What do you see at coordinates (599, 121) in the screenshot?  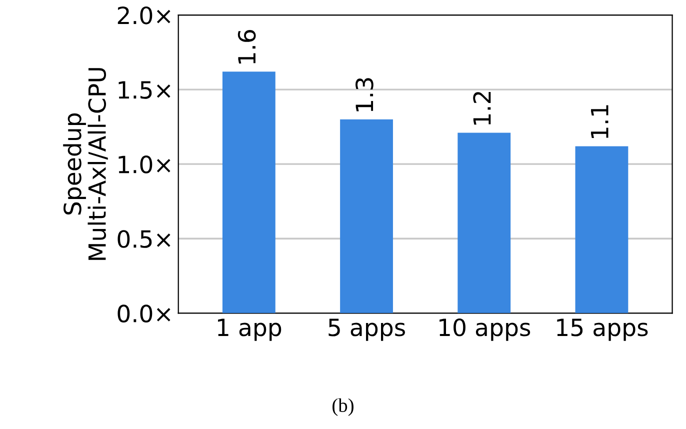 I see `data-label: 1.1` at bounding box center [599, 121].